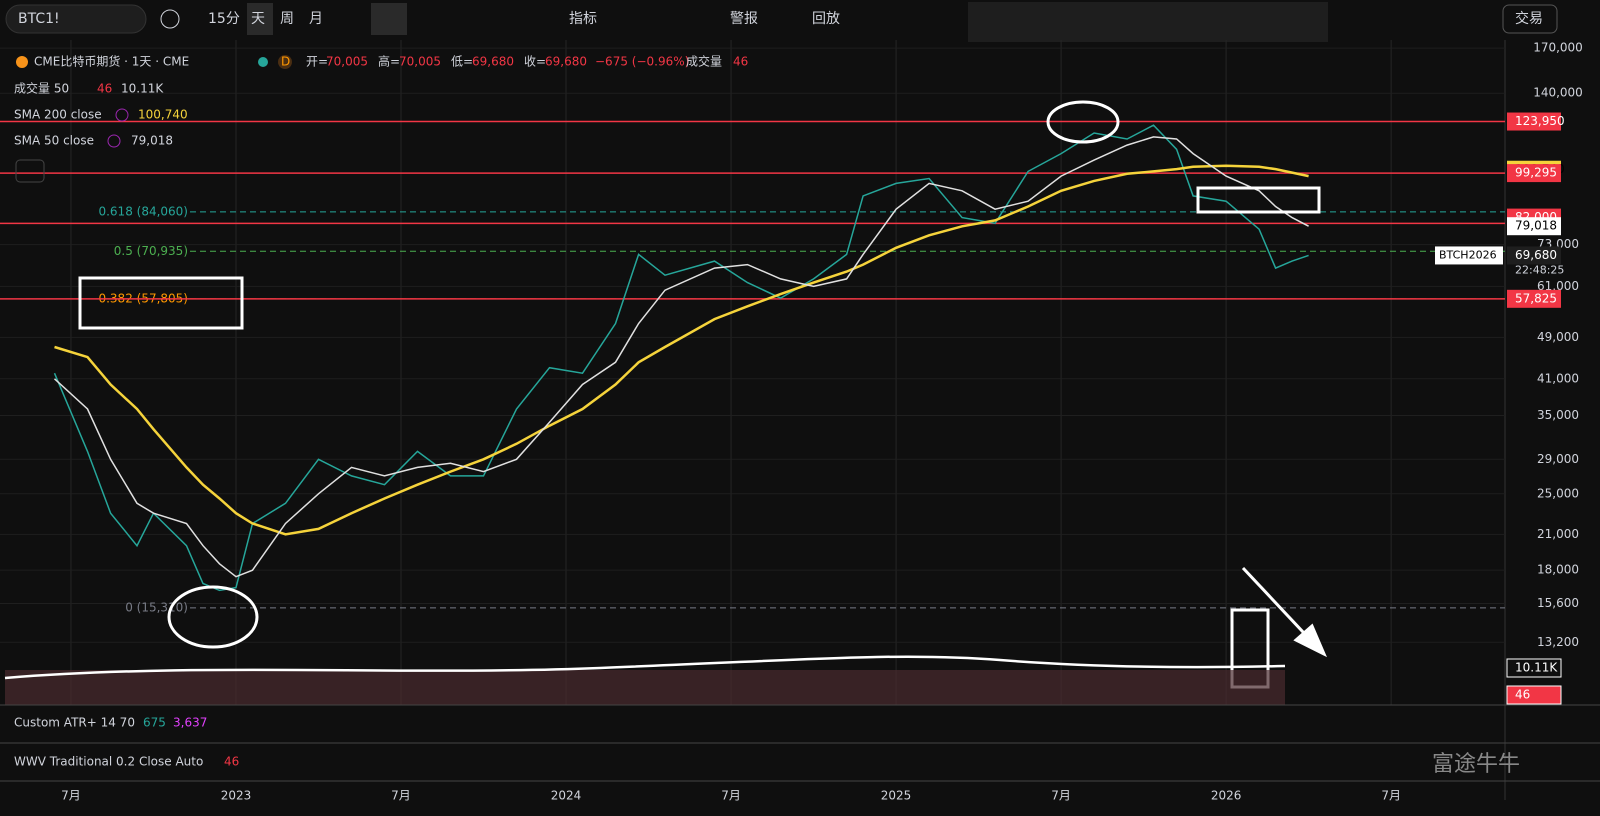  Describe the element at coordinates (190, 723) in the screenshot. I see `panel-value: 3,637` at that location.